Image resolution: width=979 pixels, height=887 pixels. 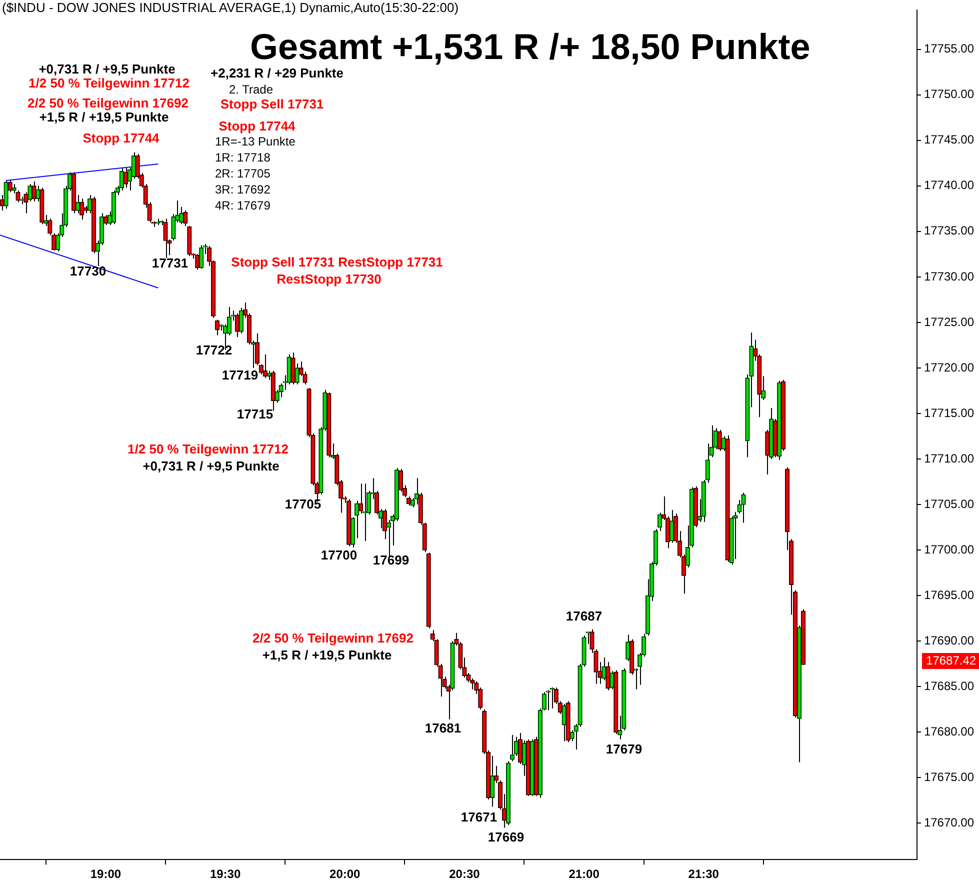 What do you see at coordinates (170, 263) in the screenshot?
I see `annotation: 17731` at bounding box center [170, 263].